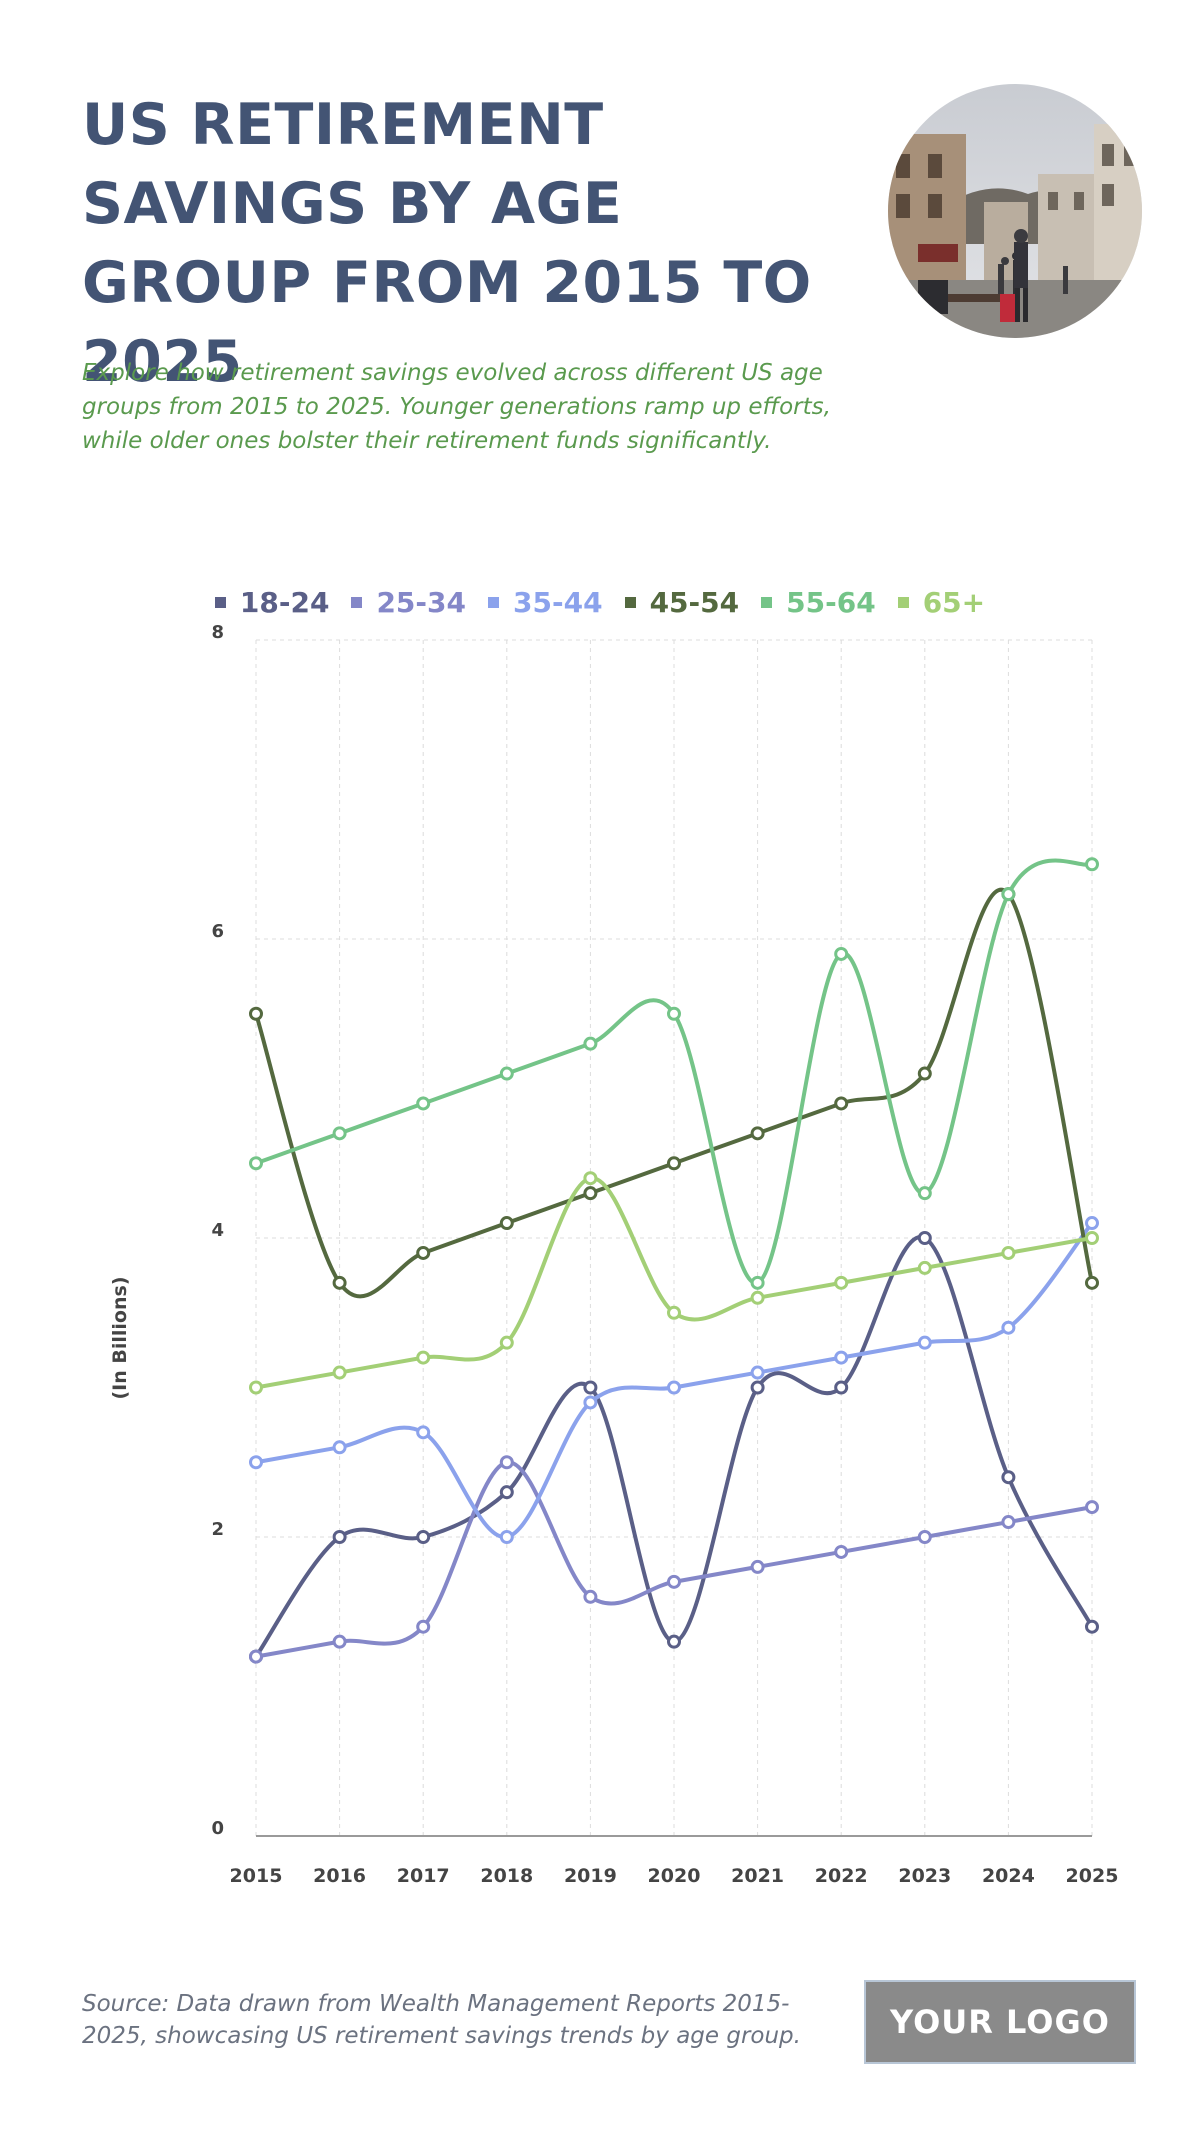  I want to click on chart-legend: 18-24 25-34 35-44 45-54 55-64 65+, so click(600, 602).